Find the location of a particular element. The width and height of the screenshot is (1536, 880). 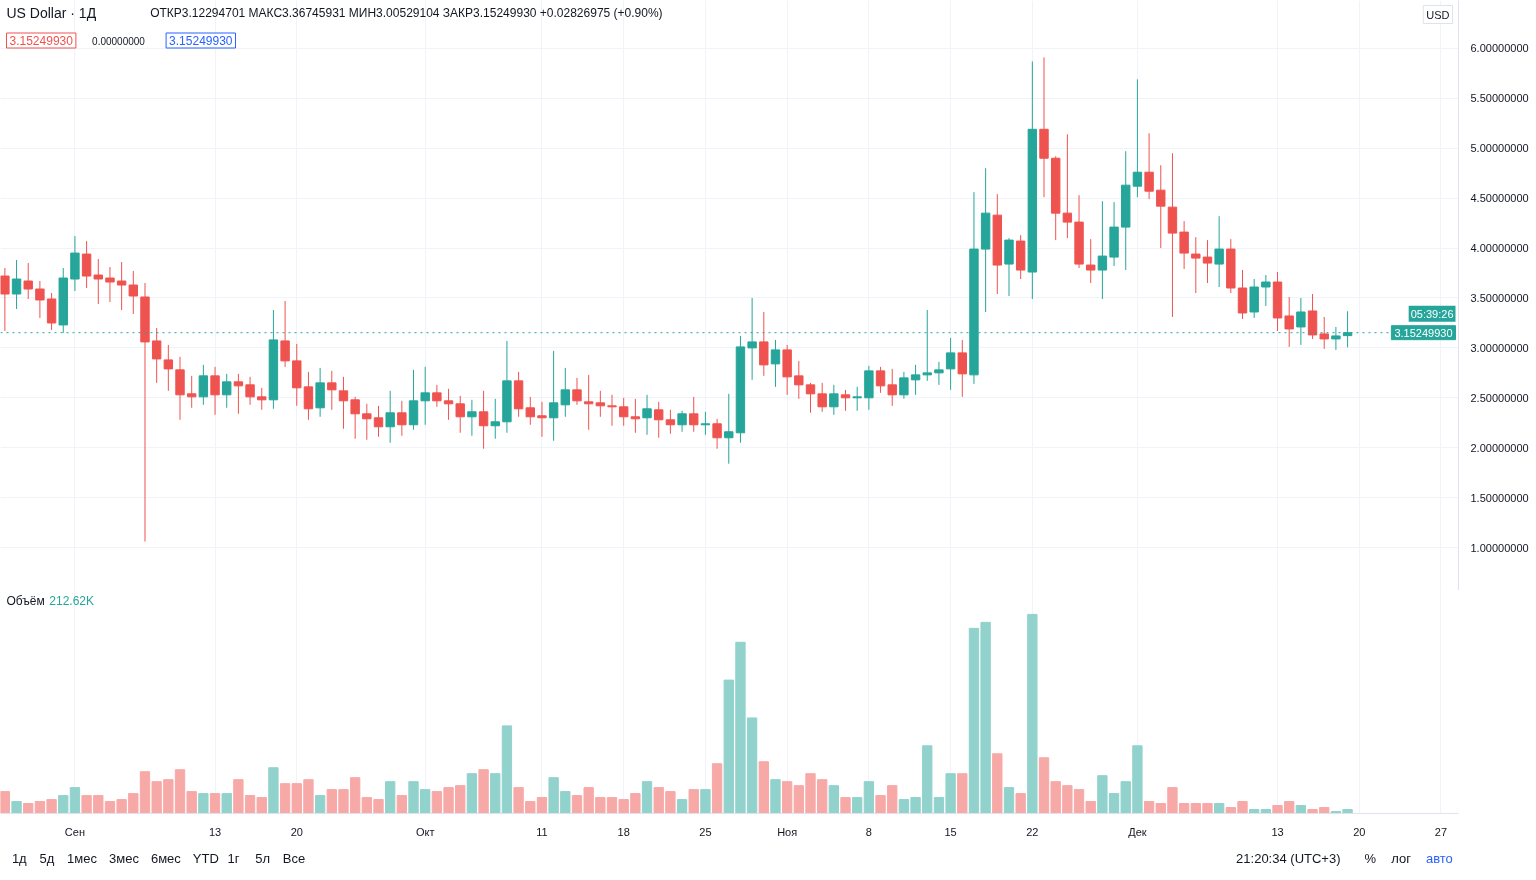

y-tick-label: 1.50000000 is located at coordinates (1499, 497).